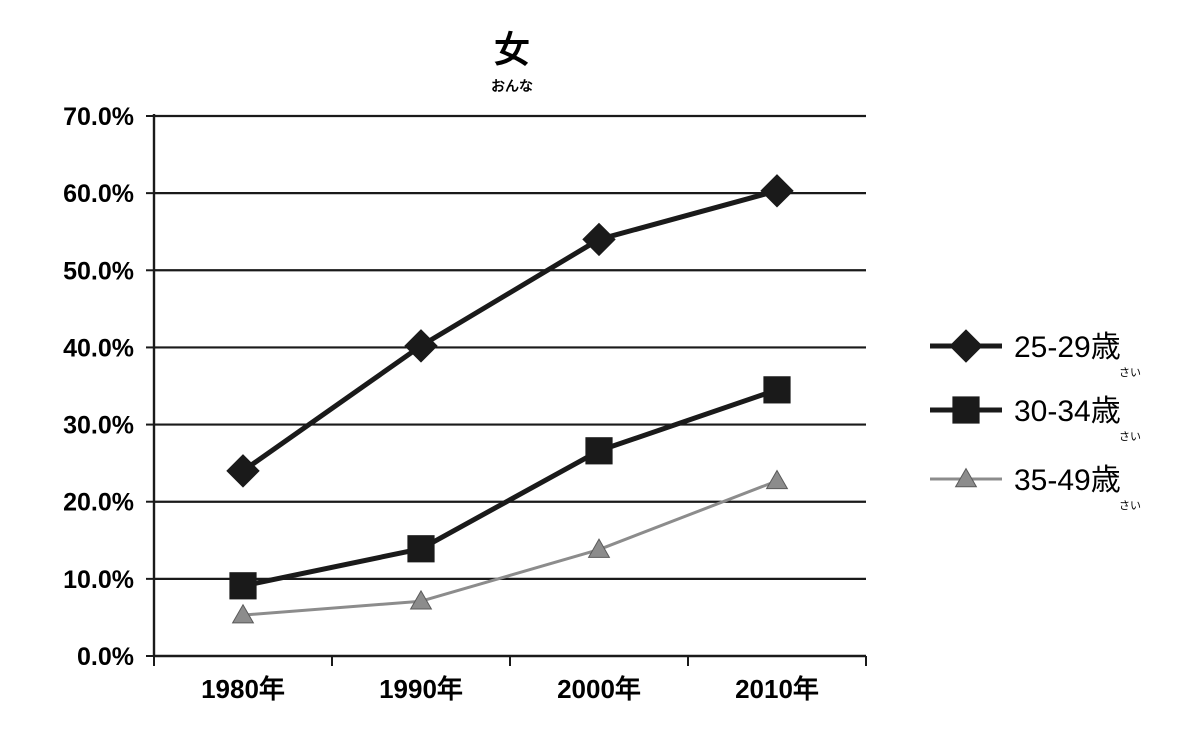  I want to click on x-tick-label: 1980年, so click(243, 689).